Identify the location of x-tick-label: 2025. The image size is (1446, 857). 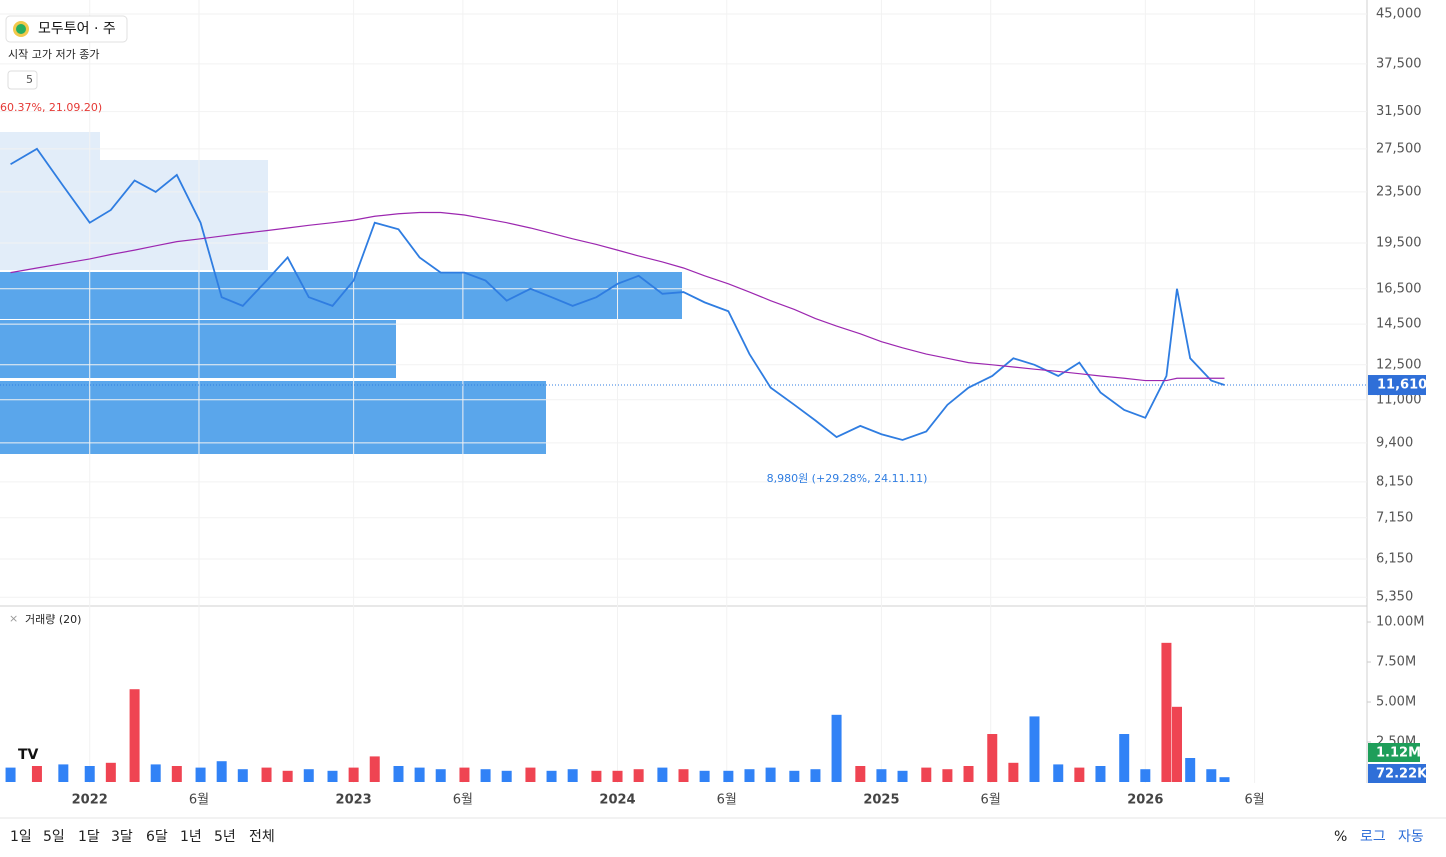
(881, 800).